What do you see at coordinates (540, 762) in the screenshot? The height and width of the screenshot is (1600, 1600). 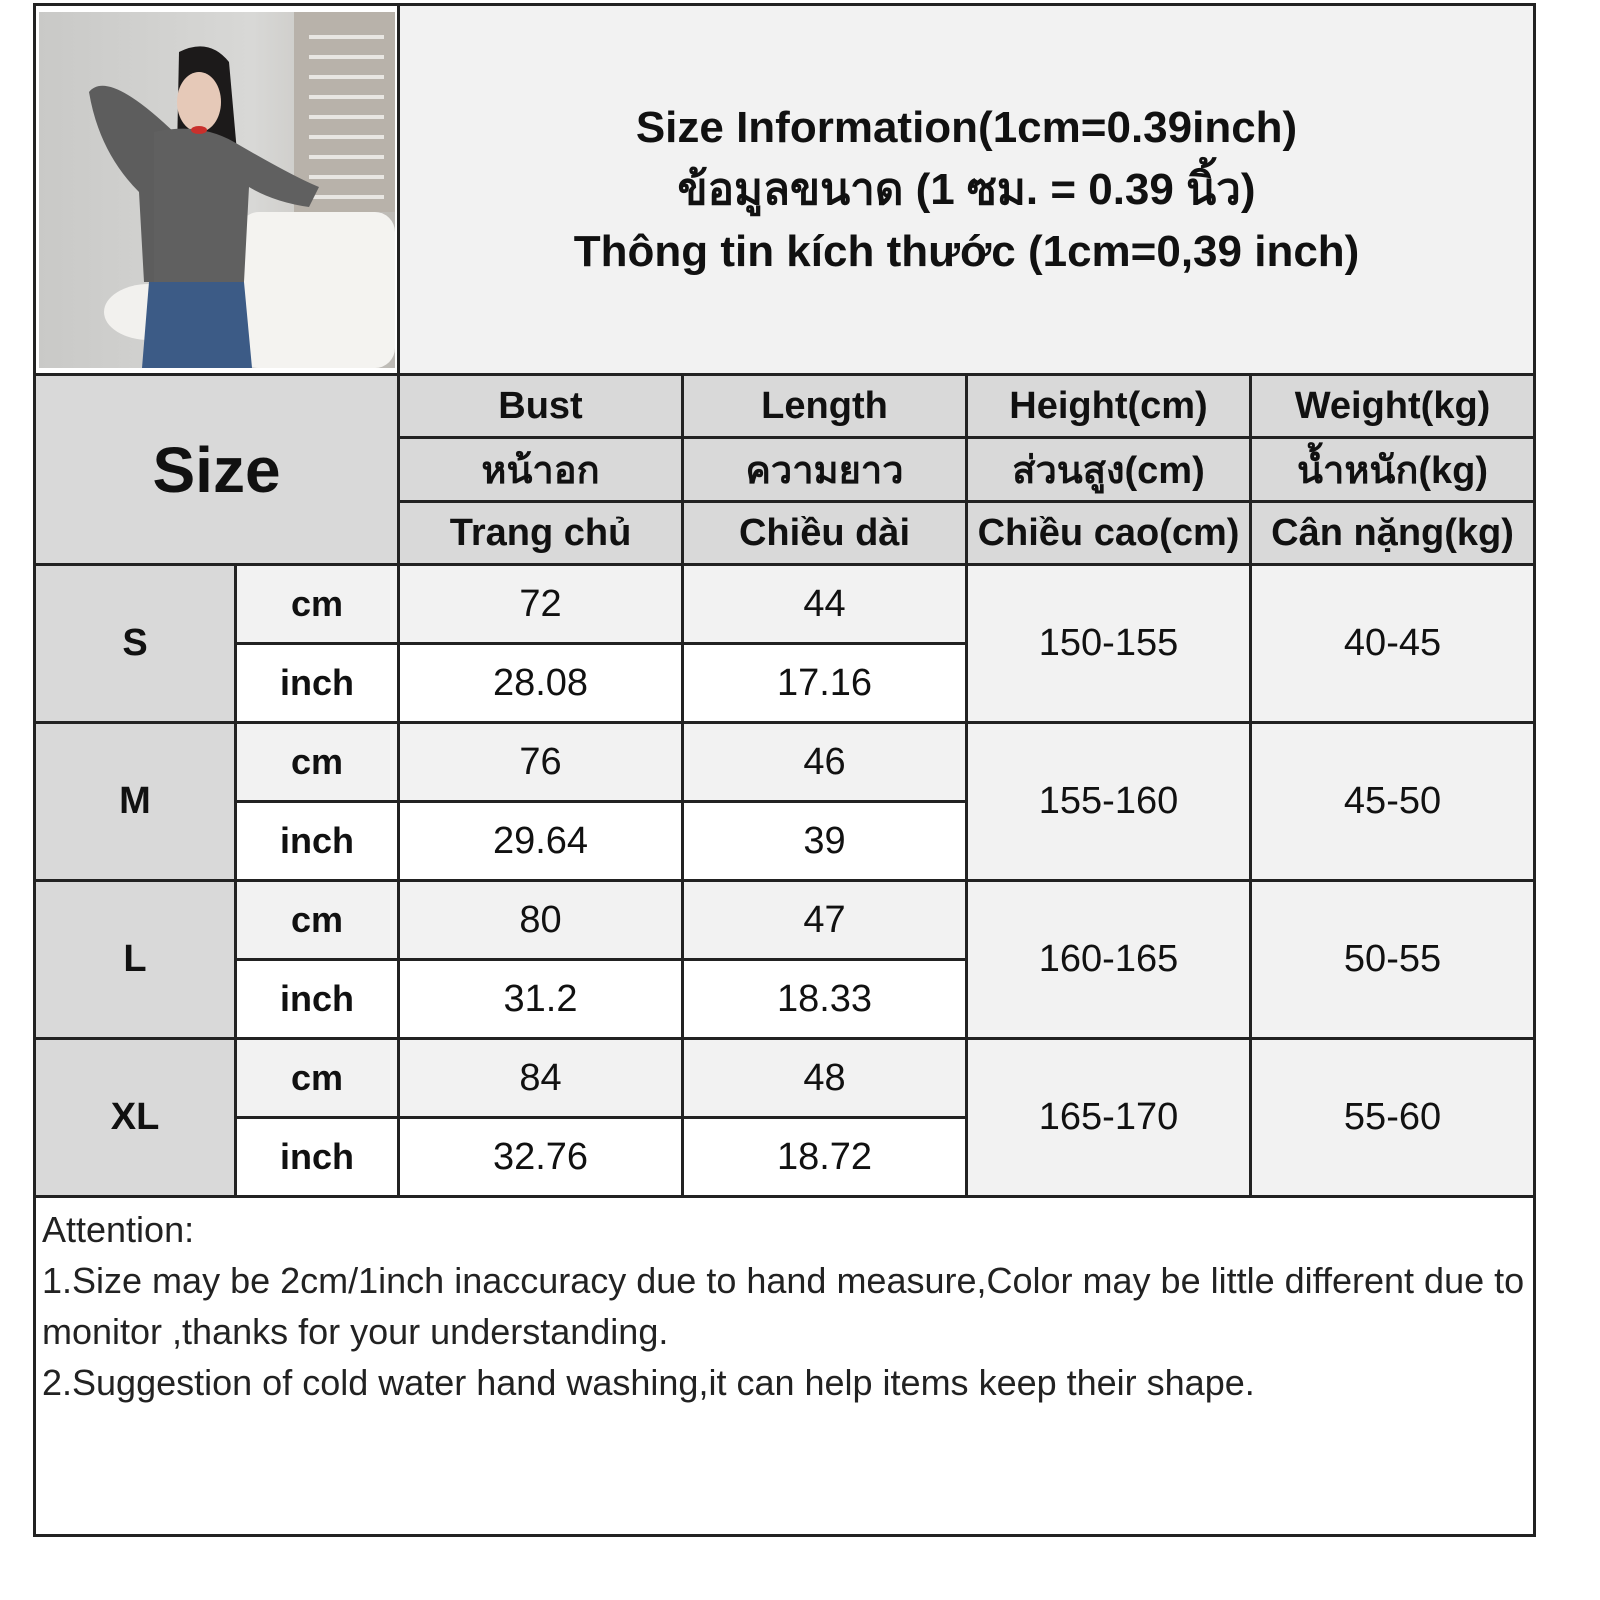 I see `bust-cm: 76` at bounding box center [540, 762].